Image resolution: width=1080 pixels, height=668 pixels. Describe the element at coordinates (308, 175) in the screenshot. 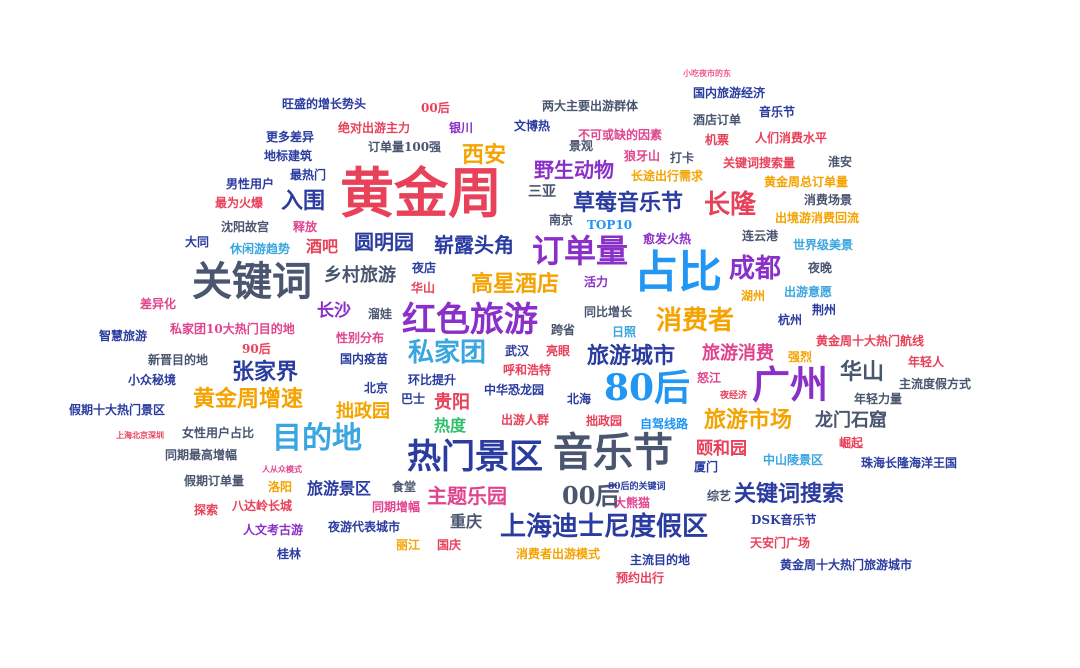

I see `cloud-word: 最热门` at that location.